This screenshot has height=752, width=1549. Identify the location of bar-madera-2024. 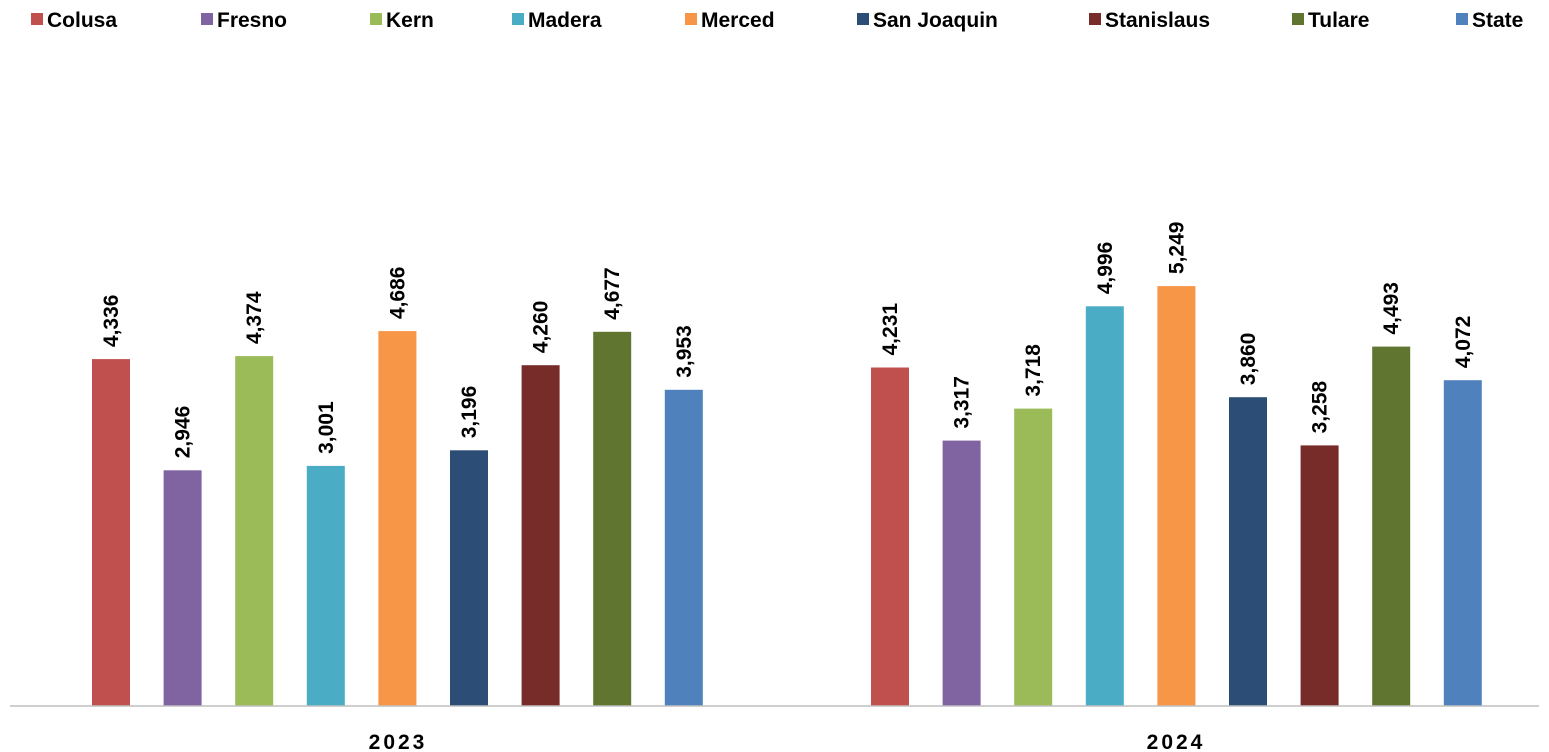
(1104, 506).